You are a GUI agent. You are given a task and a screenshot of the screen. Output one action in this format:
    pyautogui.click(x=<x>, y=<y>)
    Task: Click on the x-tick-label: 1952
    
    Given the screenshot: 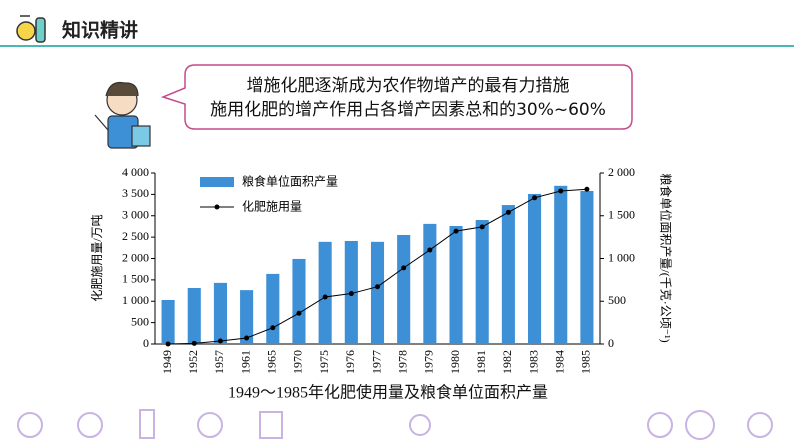 What is the action you would take?
    pyautogui.click(x=193, y=362)
    